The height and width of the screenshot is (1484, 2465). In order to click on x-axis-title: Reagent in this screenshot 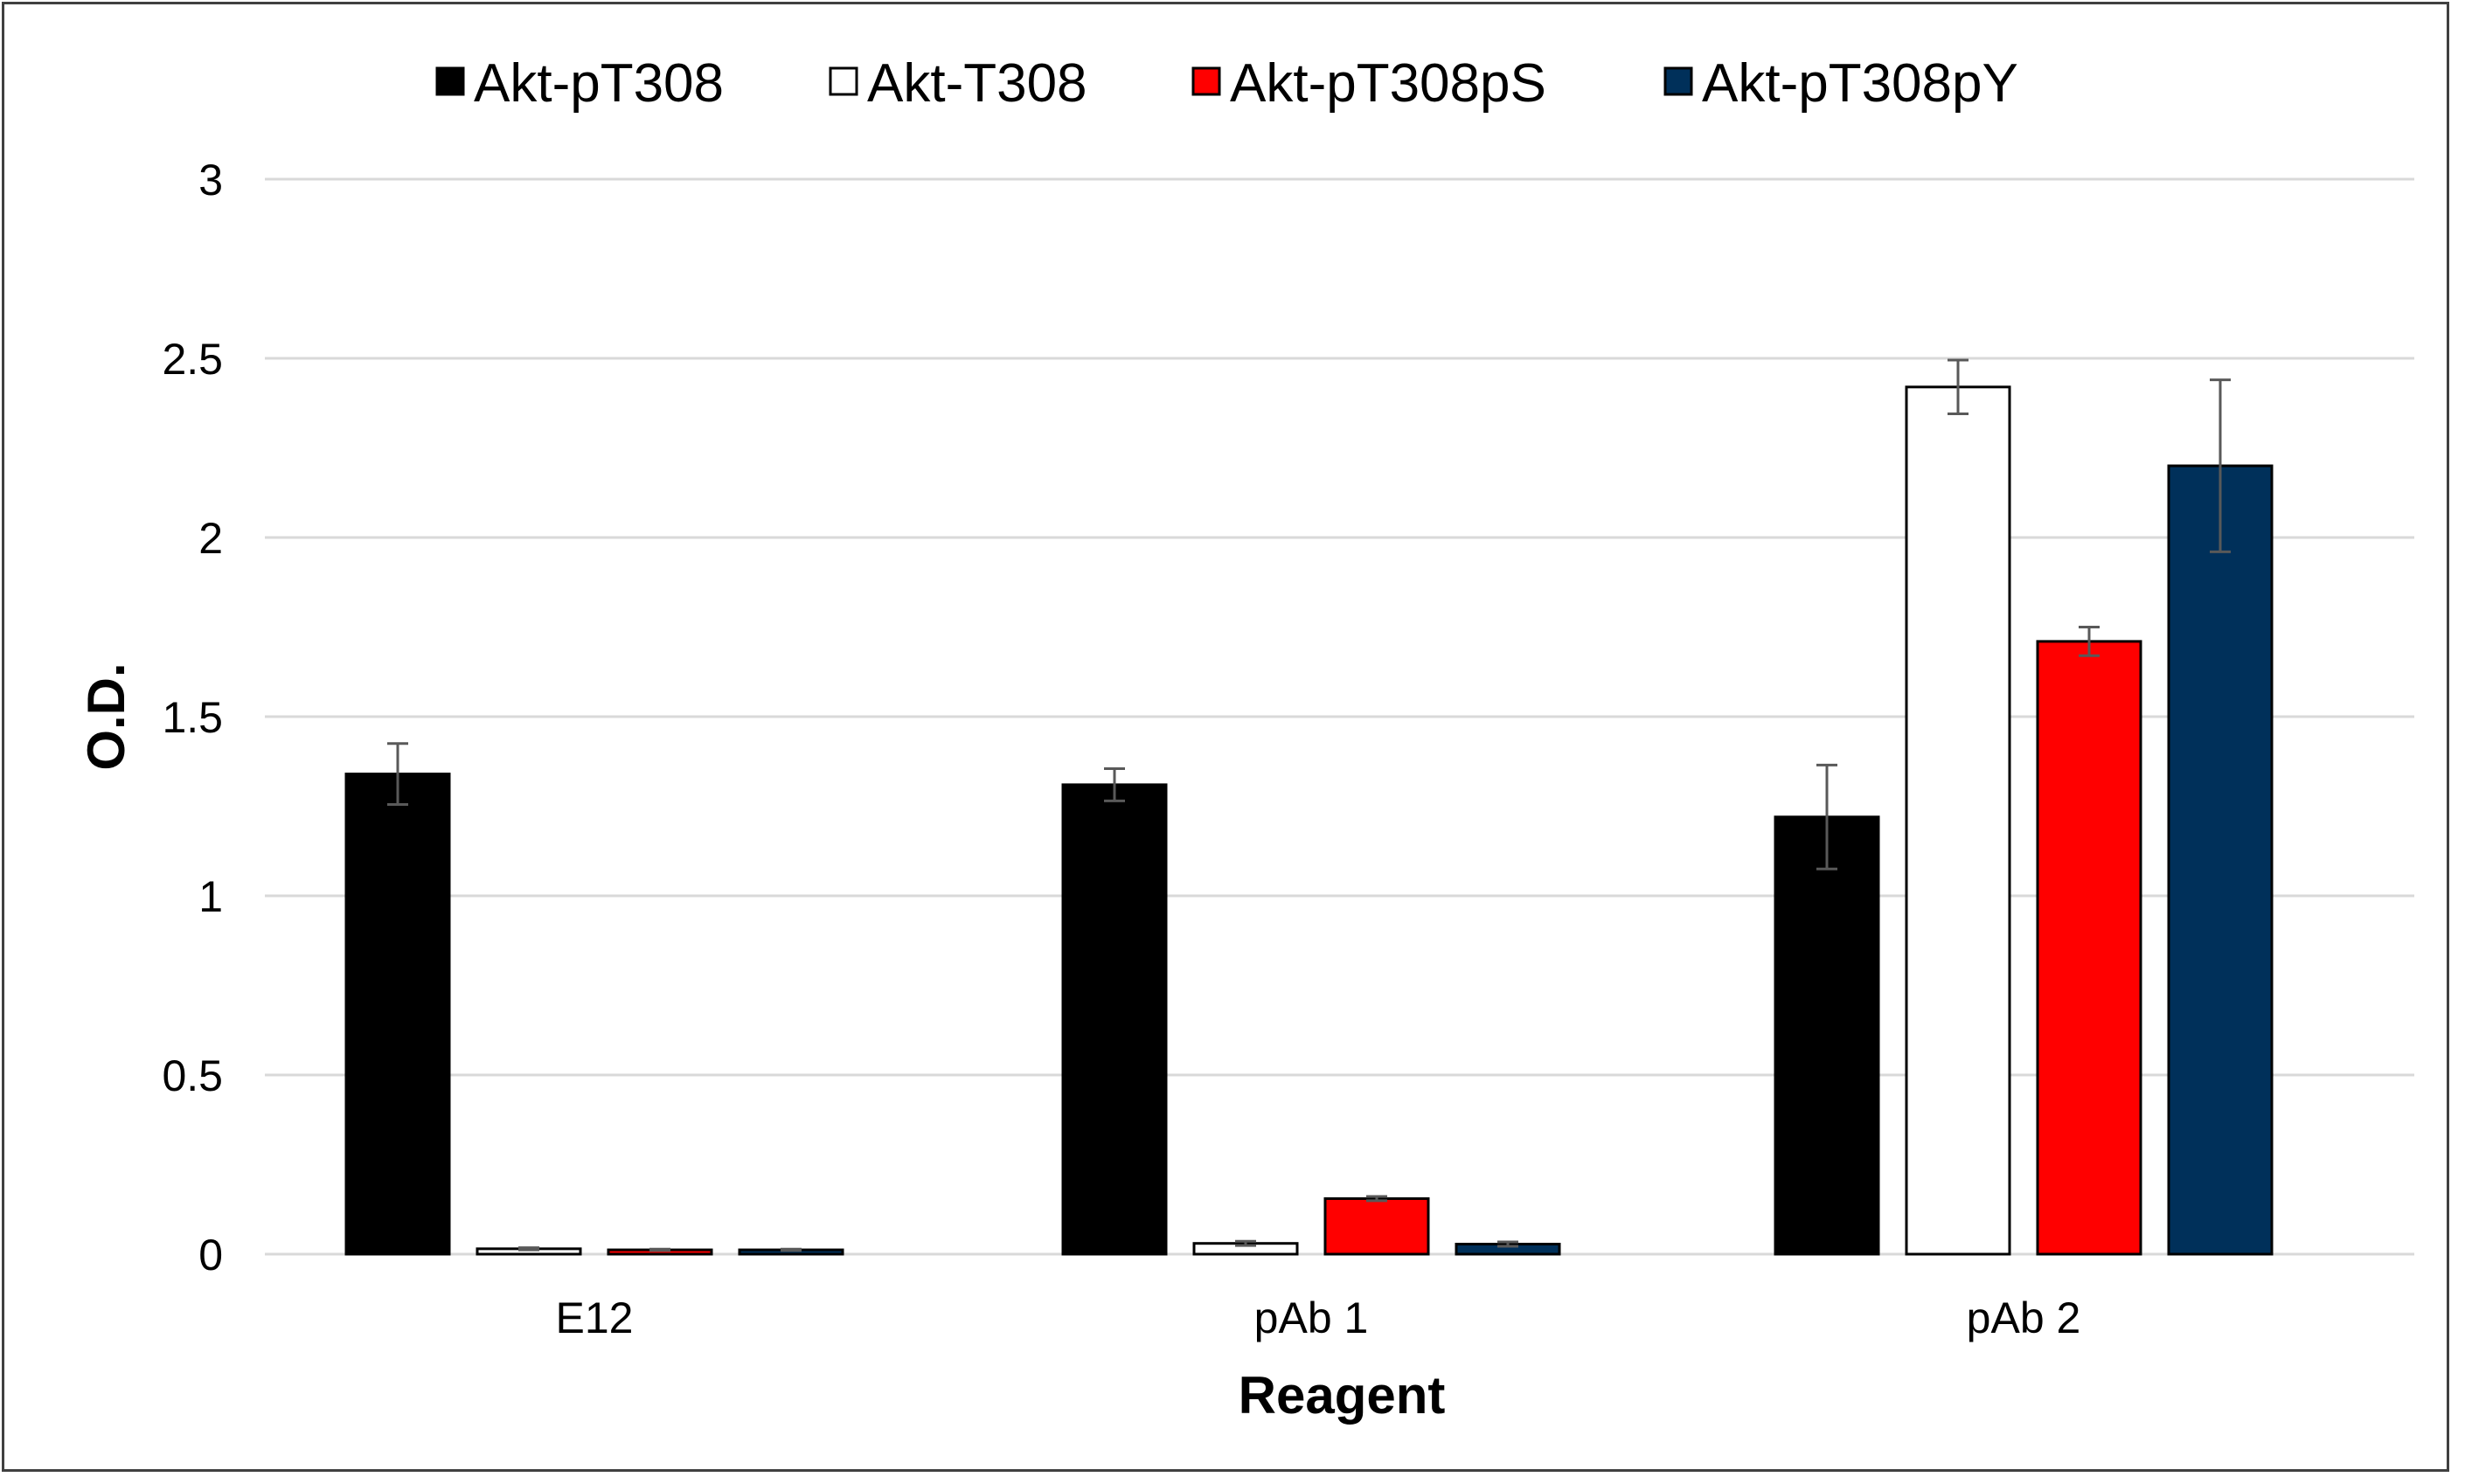, I will do `click(1342, 1395)`.